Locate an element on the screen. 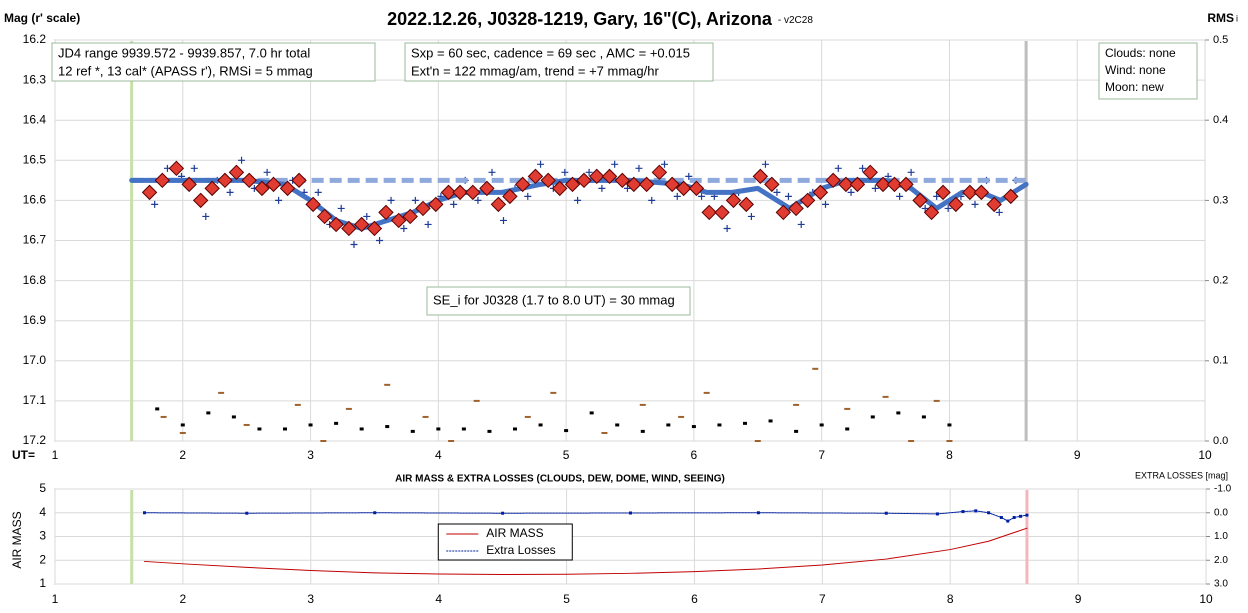 Image resolution: width=1248 pixels, height=613 pixels. x-tick-label: 8 is located at coordinates (950, 599).